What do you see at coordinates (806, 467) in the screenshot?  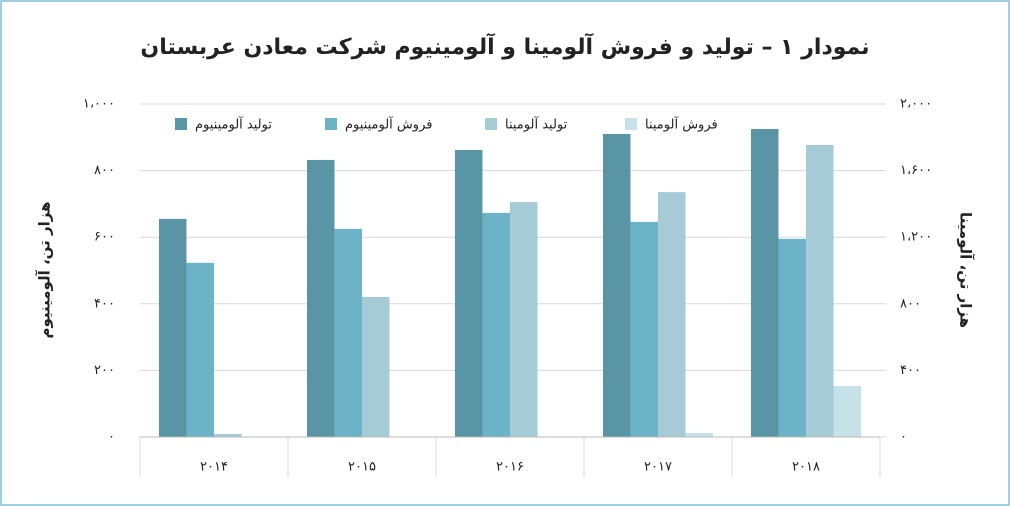 I see `x-tick-label: ۲۰۱۸` at bounding box center [806, 467].